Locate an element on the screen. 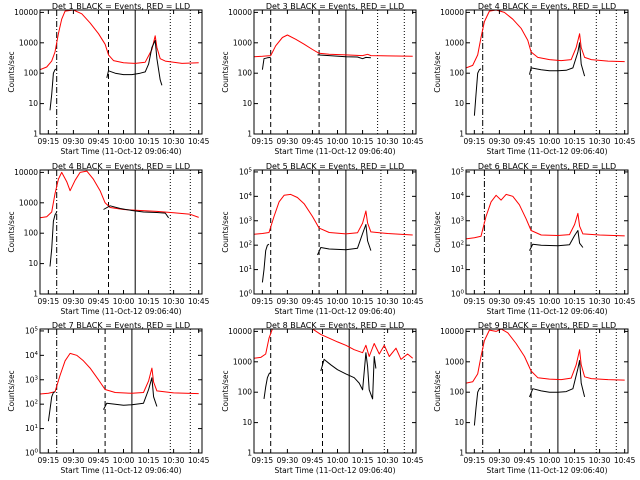 Image resolution: width=640 pixels, height=480 pixels. y-tick-label: 105 is located at coordinates (32, 330).